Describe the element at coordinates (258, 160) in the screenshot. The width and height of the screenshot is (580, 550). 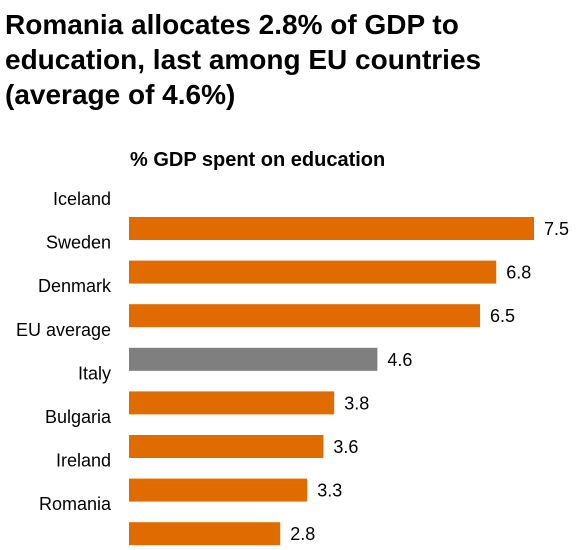
I see `chart-subtitle: % GDP spent on education` at that location.